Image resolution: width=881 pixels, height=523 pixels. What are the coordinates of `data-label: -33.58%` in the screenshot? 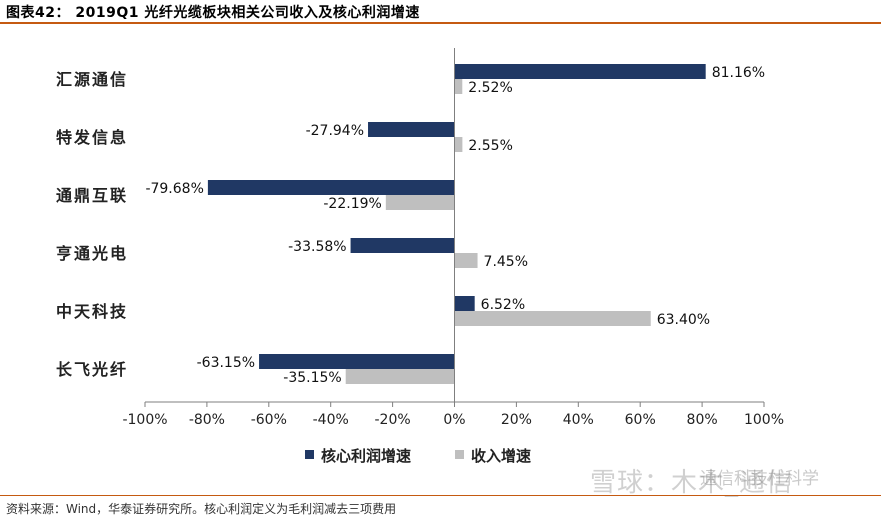 It's located at (317, 247).